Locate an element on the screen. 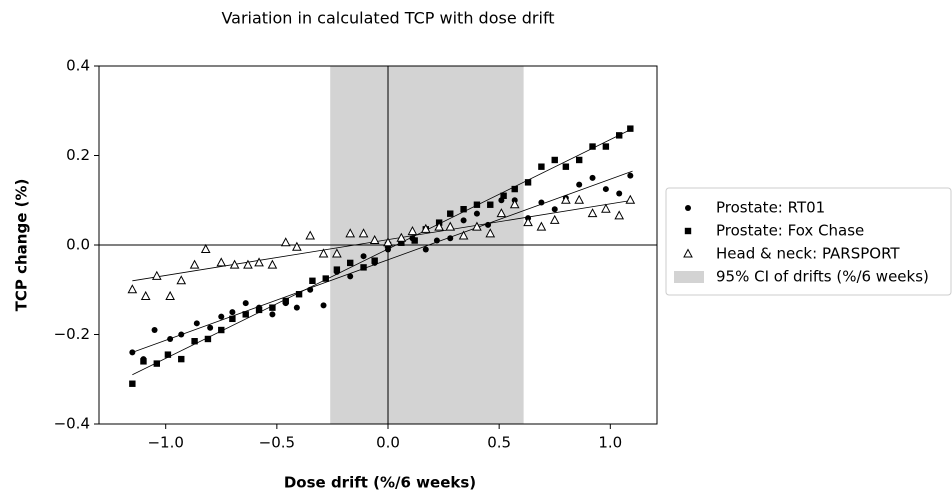 The image size is (952, 494). x-tick-label: 1.0 is located at coordinates (610, 443).